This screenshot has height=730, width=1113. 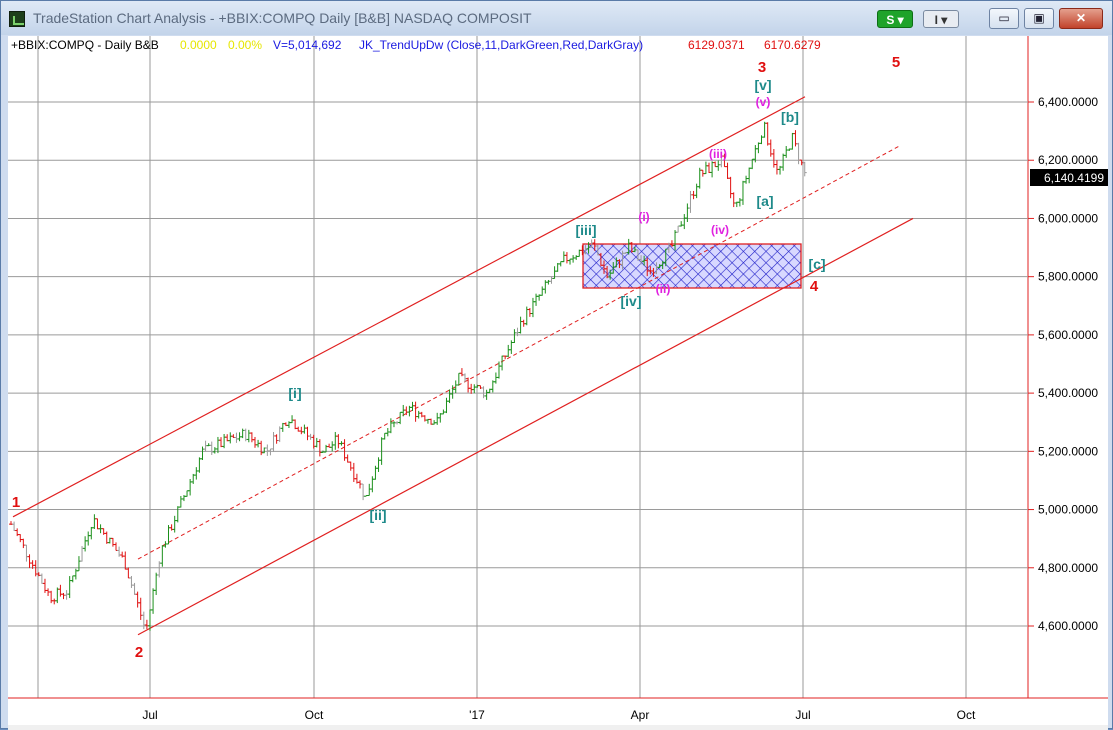 What do you see at coordinates (1068, 626) in the screenshot?
I see `y-tick-label: 4,600.0000` at bounding box center [1068, 626].